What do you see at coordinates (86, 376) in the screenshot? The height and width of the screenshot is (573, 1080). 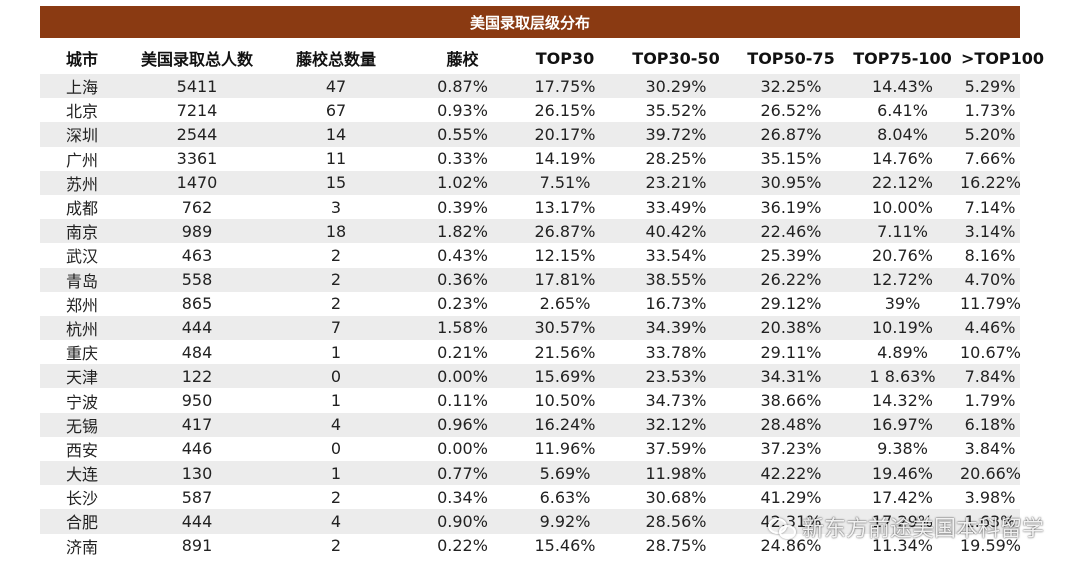 I see `city-cell: 天津` at bounding box center [86, 376].